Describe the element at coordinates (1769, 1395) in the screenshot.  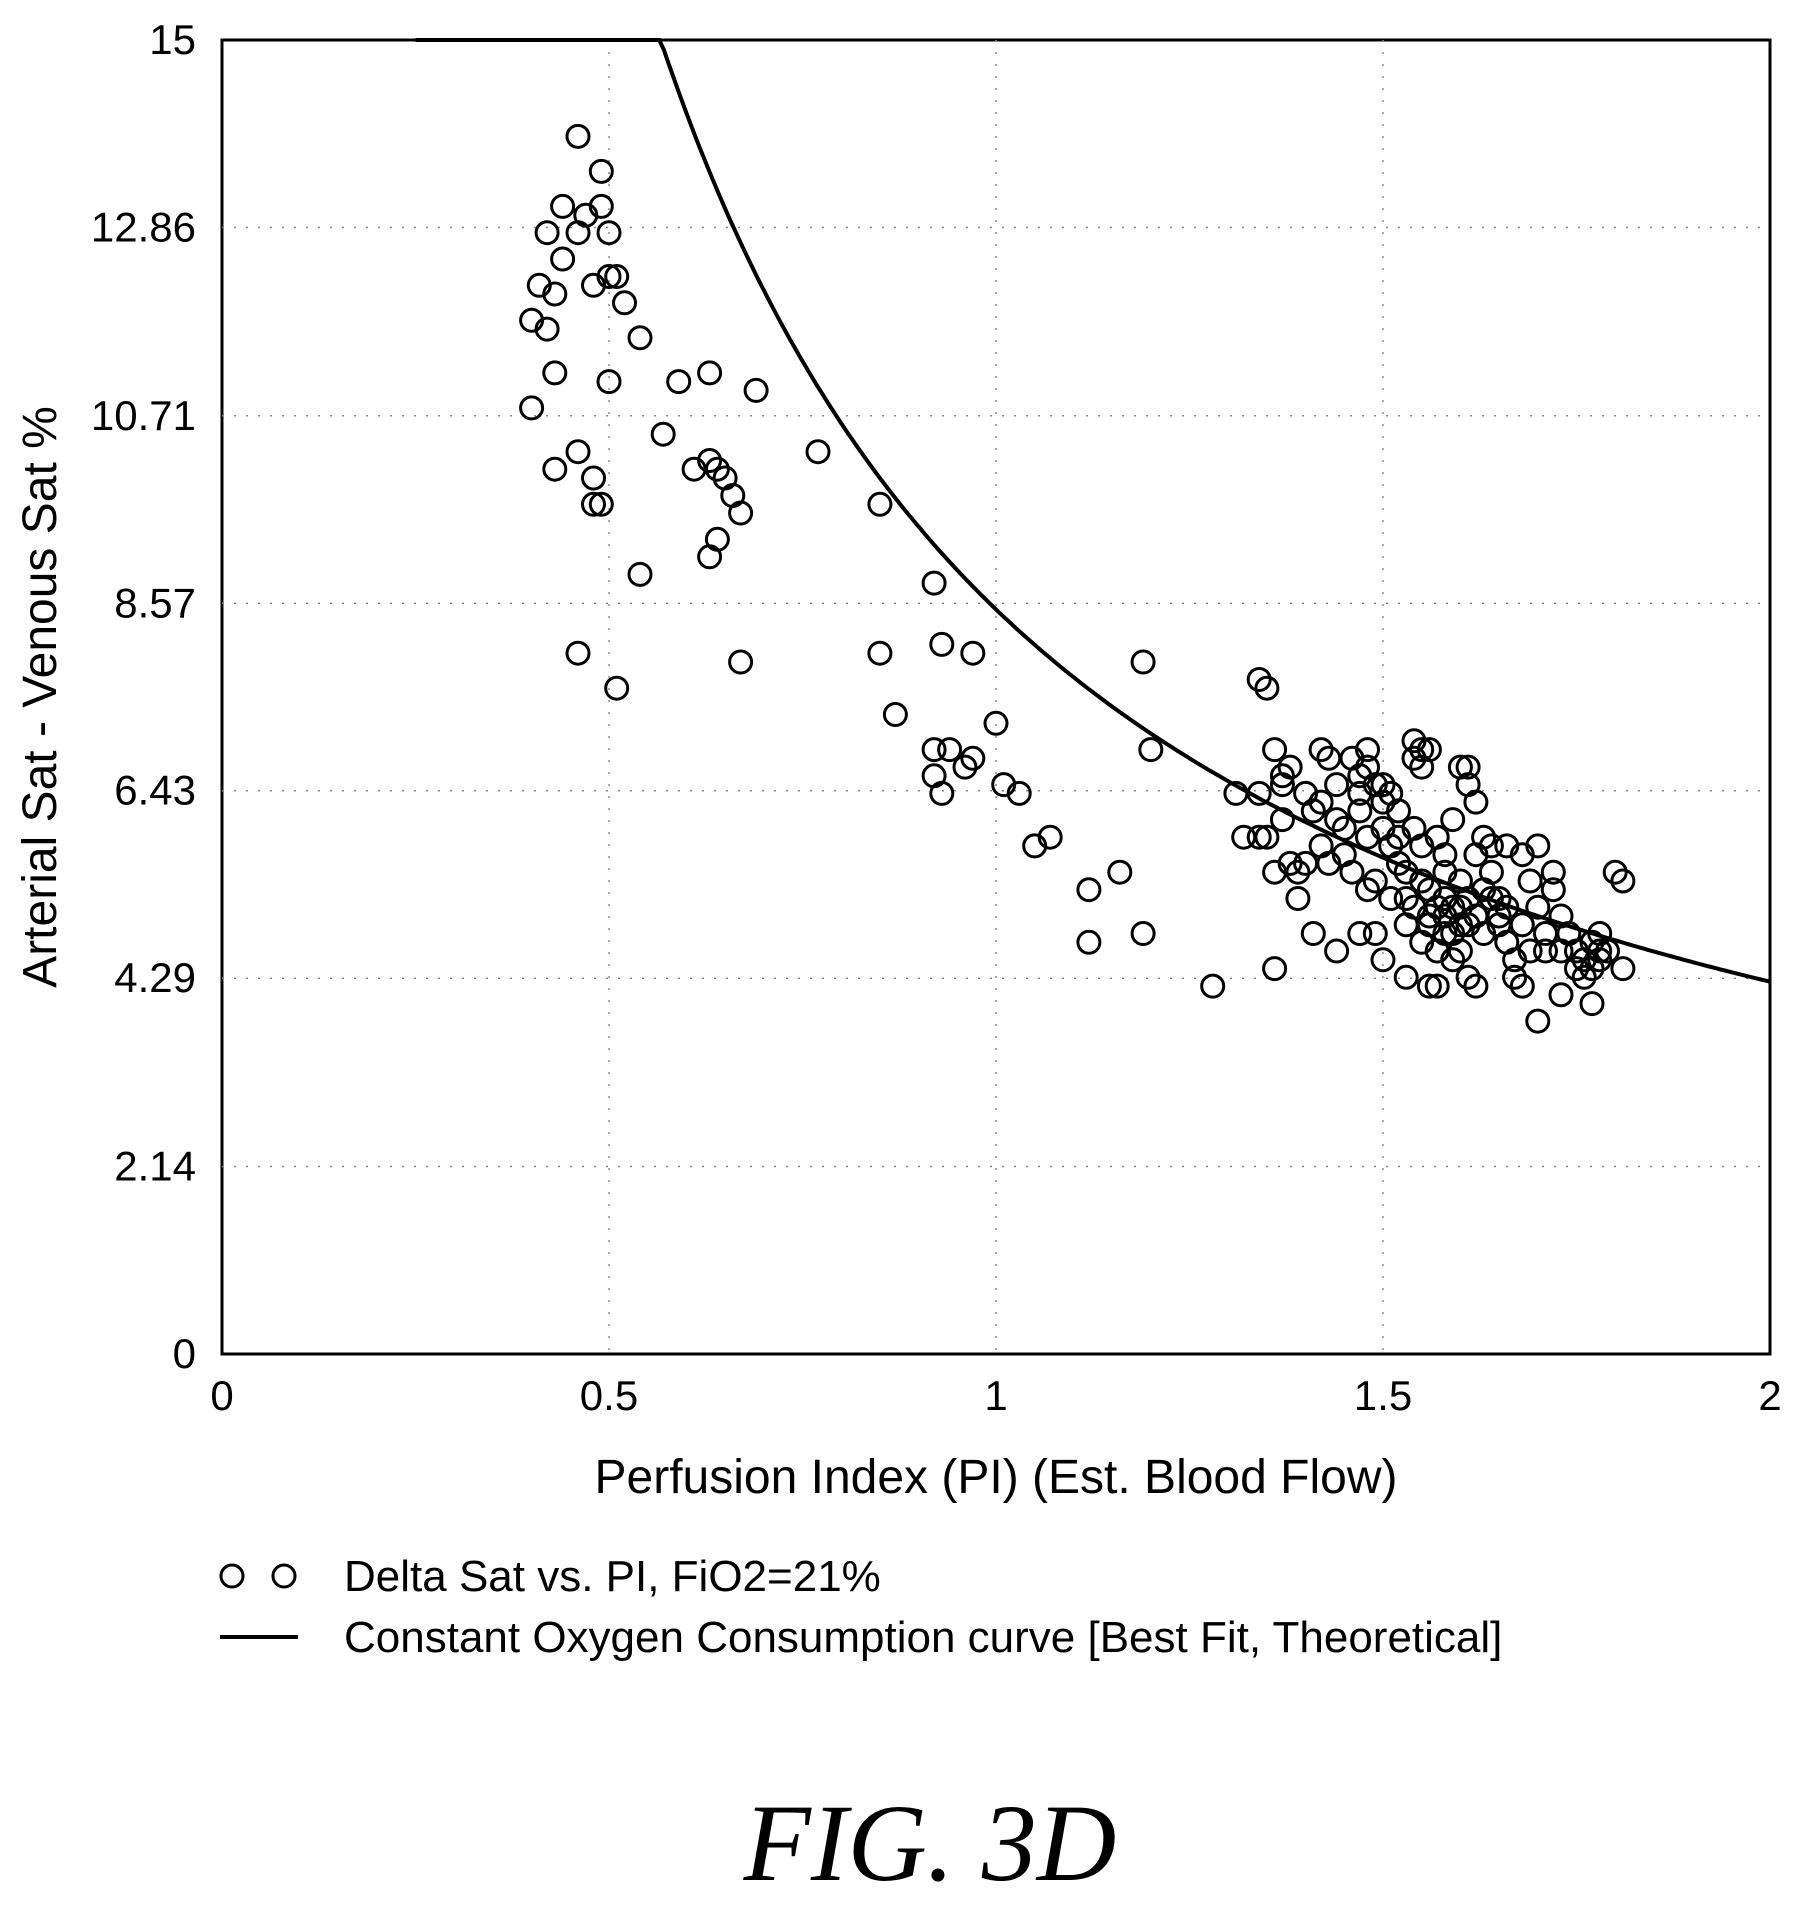
I see `x-tick-label-4: 2` at that location.